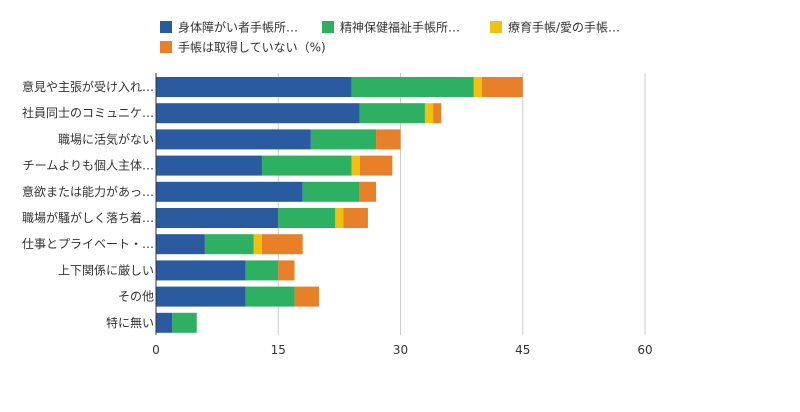 The width and height of the screenshot is (800, 412). Describe the element at coordinates (106, 270) in the screenshot. I see `category-label: 上下関係に厳しい` at that location.